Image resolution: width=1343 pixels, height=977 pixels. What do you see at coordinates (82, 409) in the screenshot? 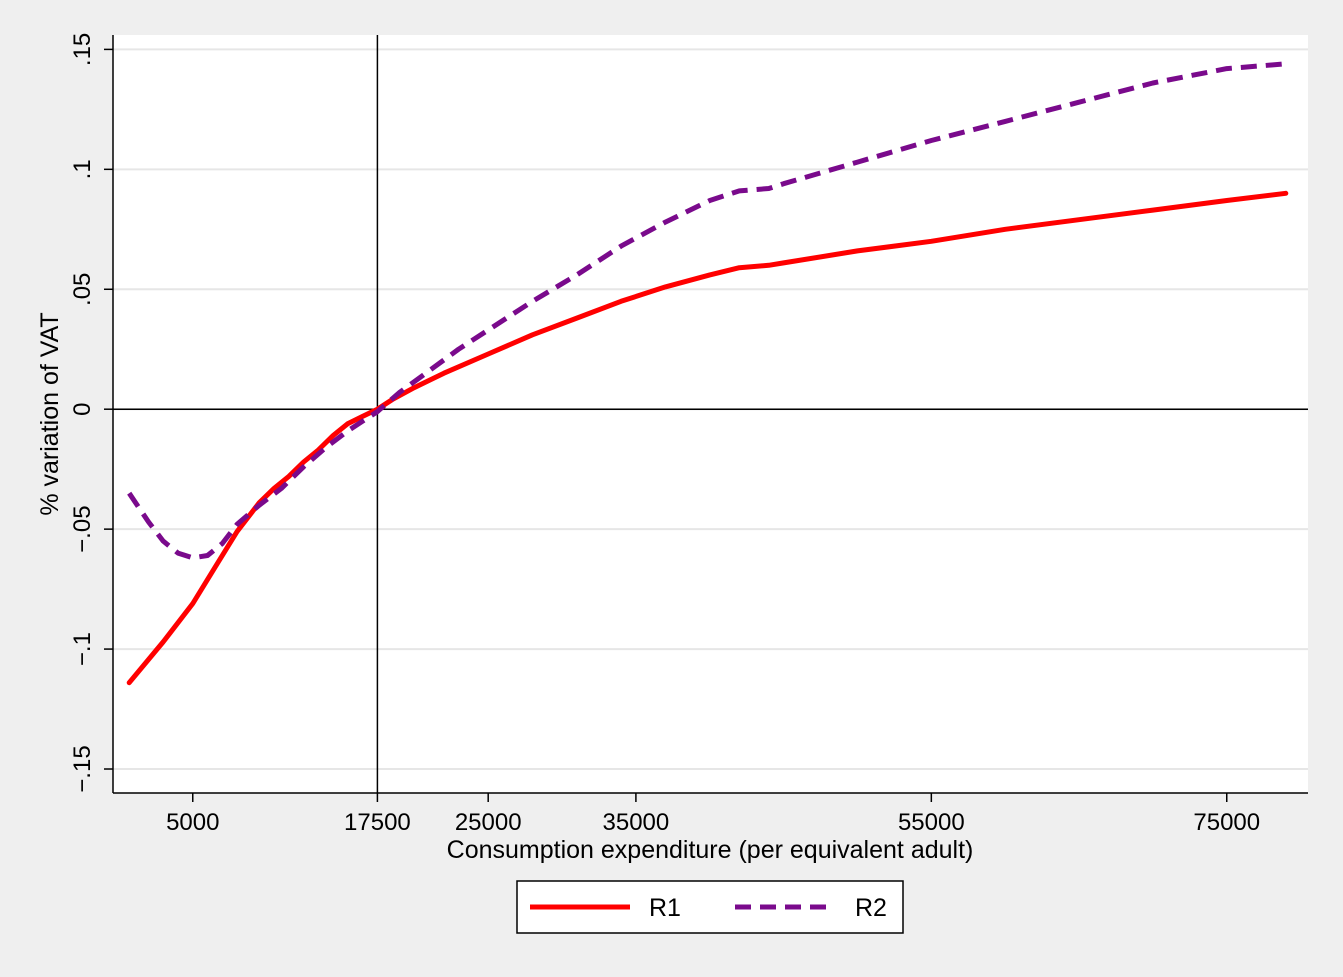
I see `y-tick-label-3: 0` at bounding box center [82, 409].